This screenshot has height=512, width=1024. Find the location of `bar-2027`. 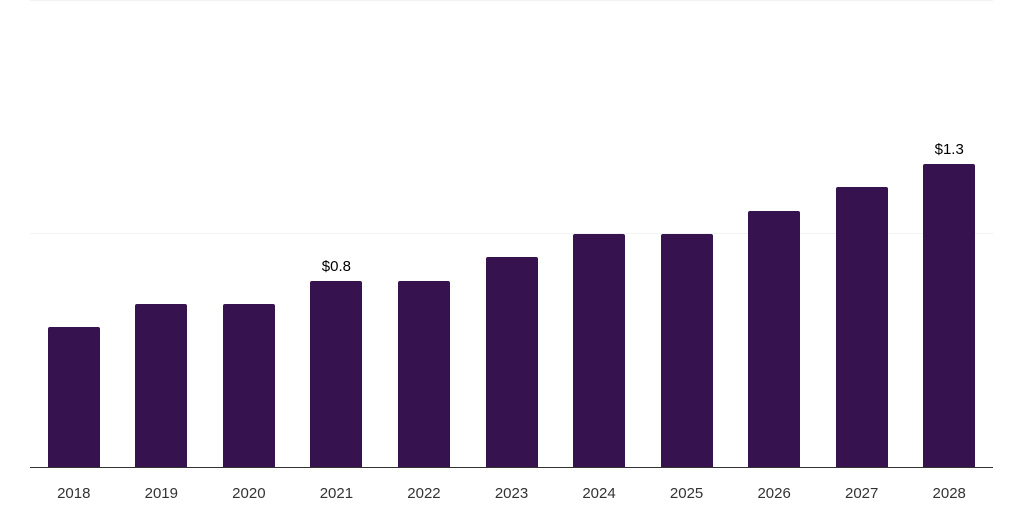

bar-2027 is located at coordinates (861, 327).